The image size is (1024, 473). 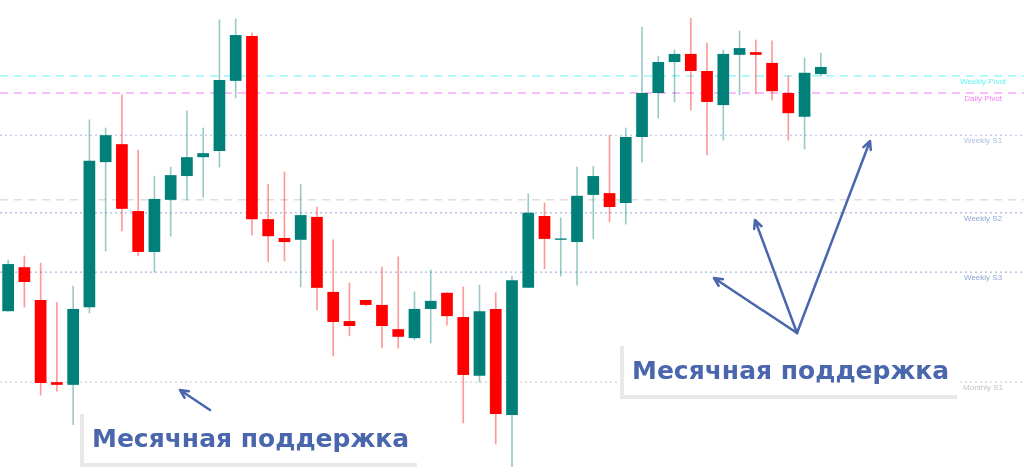 What do you see at coordinates (983, 219) in the screenshot?
I see `ref-line-label: Weekly S2` at bounding box center [983, 219].